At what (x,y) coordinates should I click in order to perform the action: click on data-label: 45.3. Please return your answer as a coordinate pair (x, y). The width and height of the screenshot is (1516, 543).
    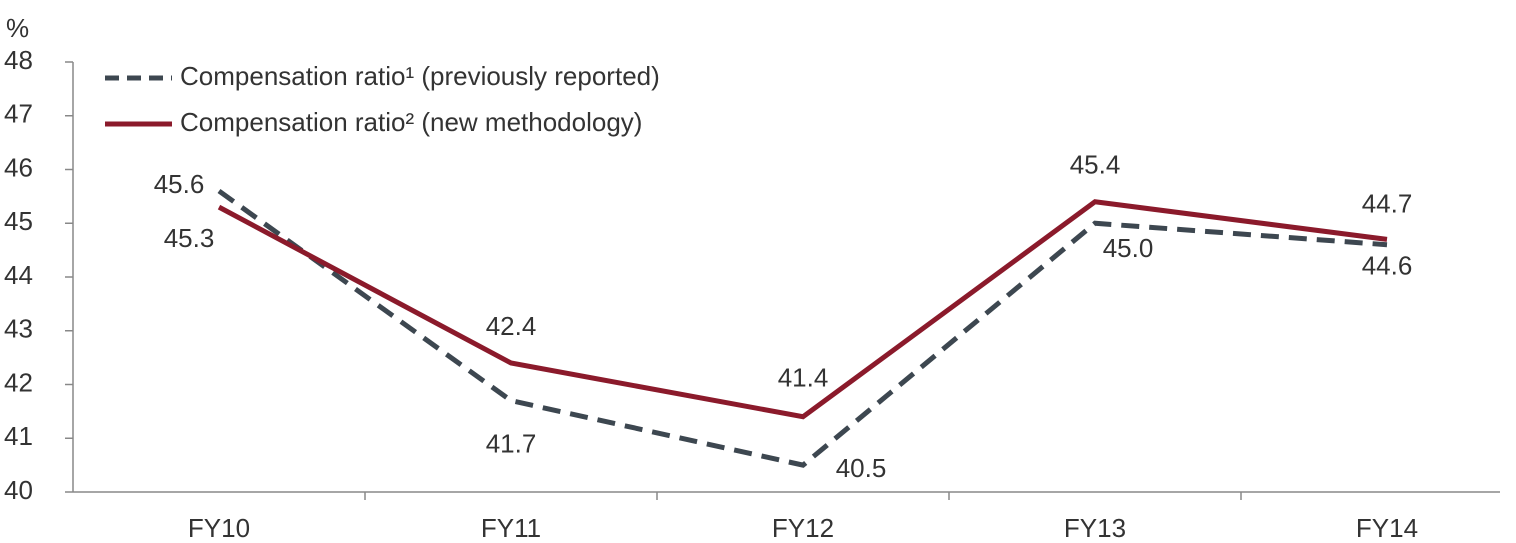
    Looking at the image, I should click on (189, 238).